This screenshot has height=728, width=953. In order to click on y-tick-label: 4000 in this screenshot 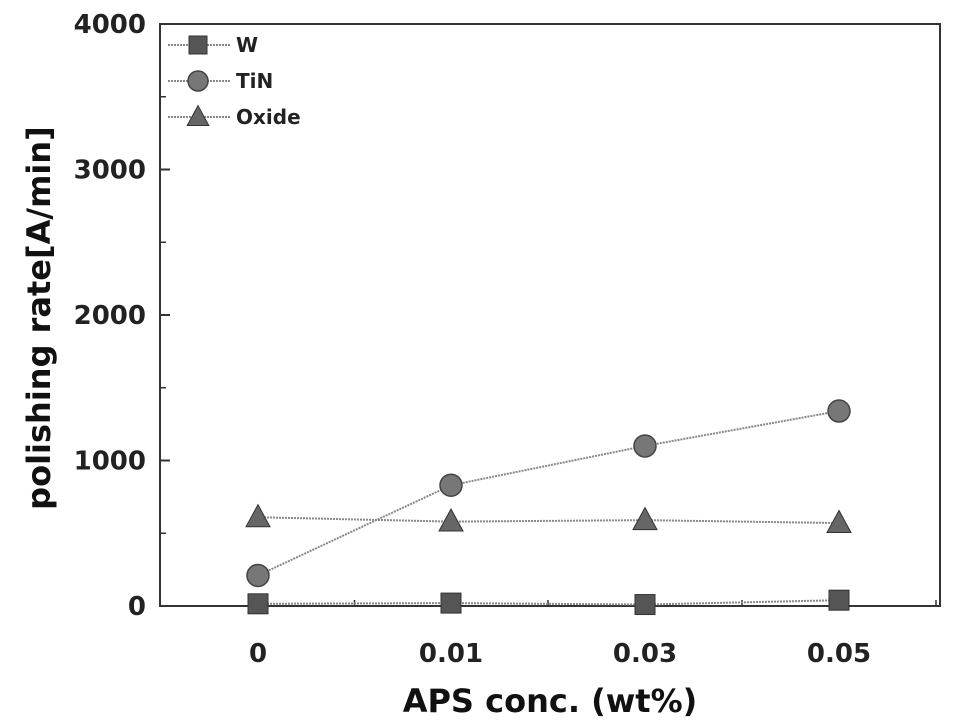, I will do `click(110, 25)`.